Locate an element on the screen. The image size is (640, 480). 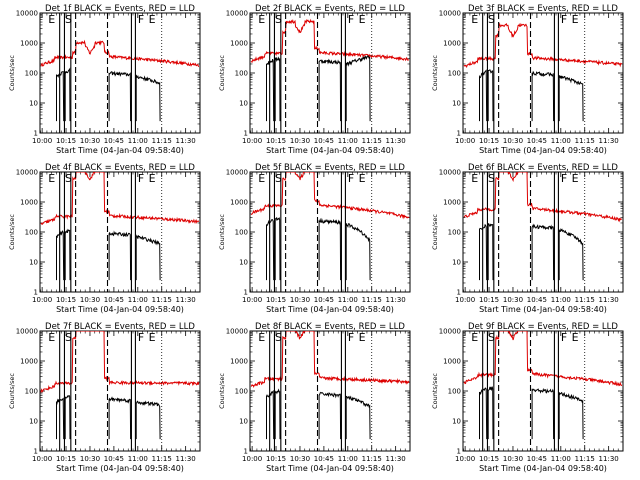
panel-title: Det 6f BLACK = Events, RED = LLD is located at coordinates (543, 168).